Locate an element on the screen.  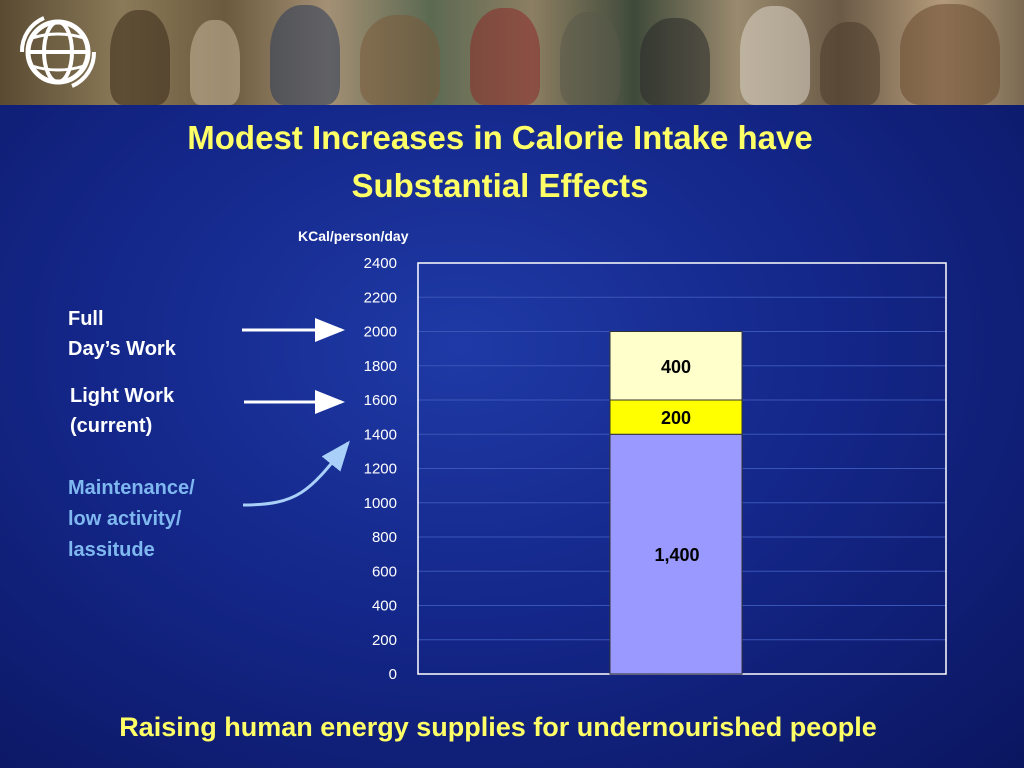
y-tick-label: 2000 is located at coordinates (380, 332).